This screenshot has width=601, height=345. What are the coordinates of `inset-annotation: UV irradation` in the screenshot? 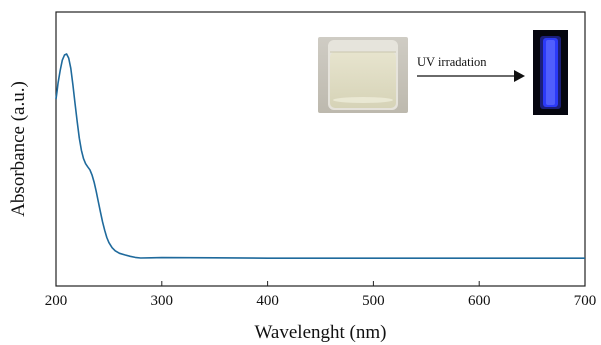 It's located at (452, 62).